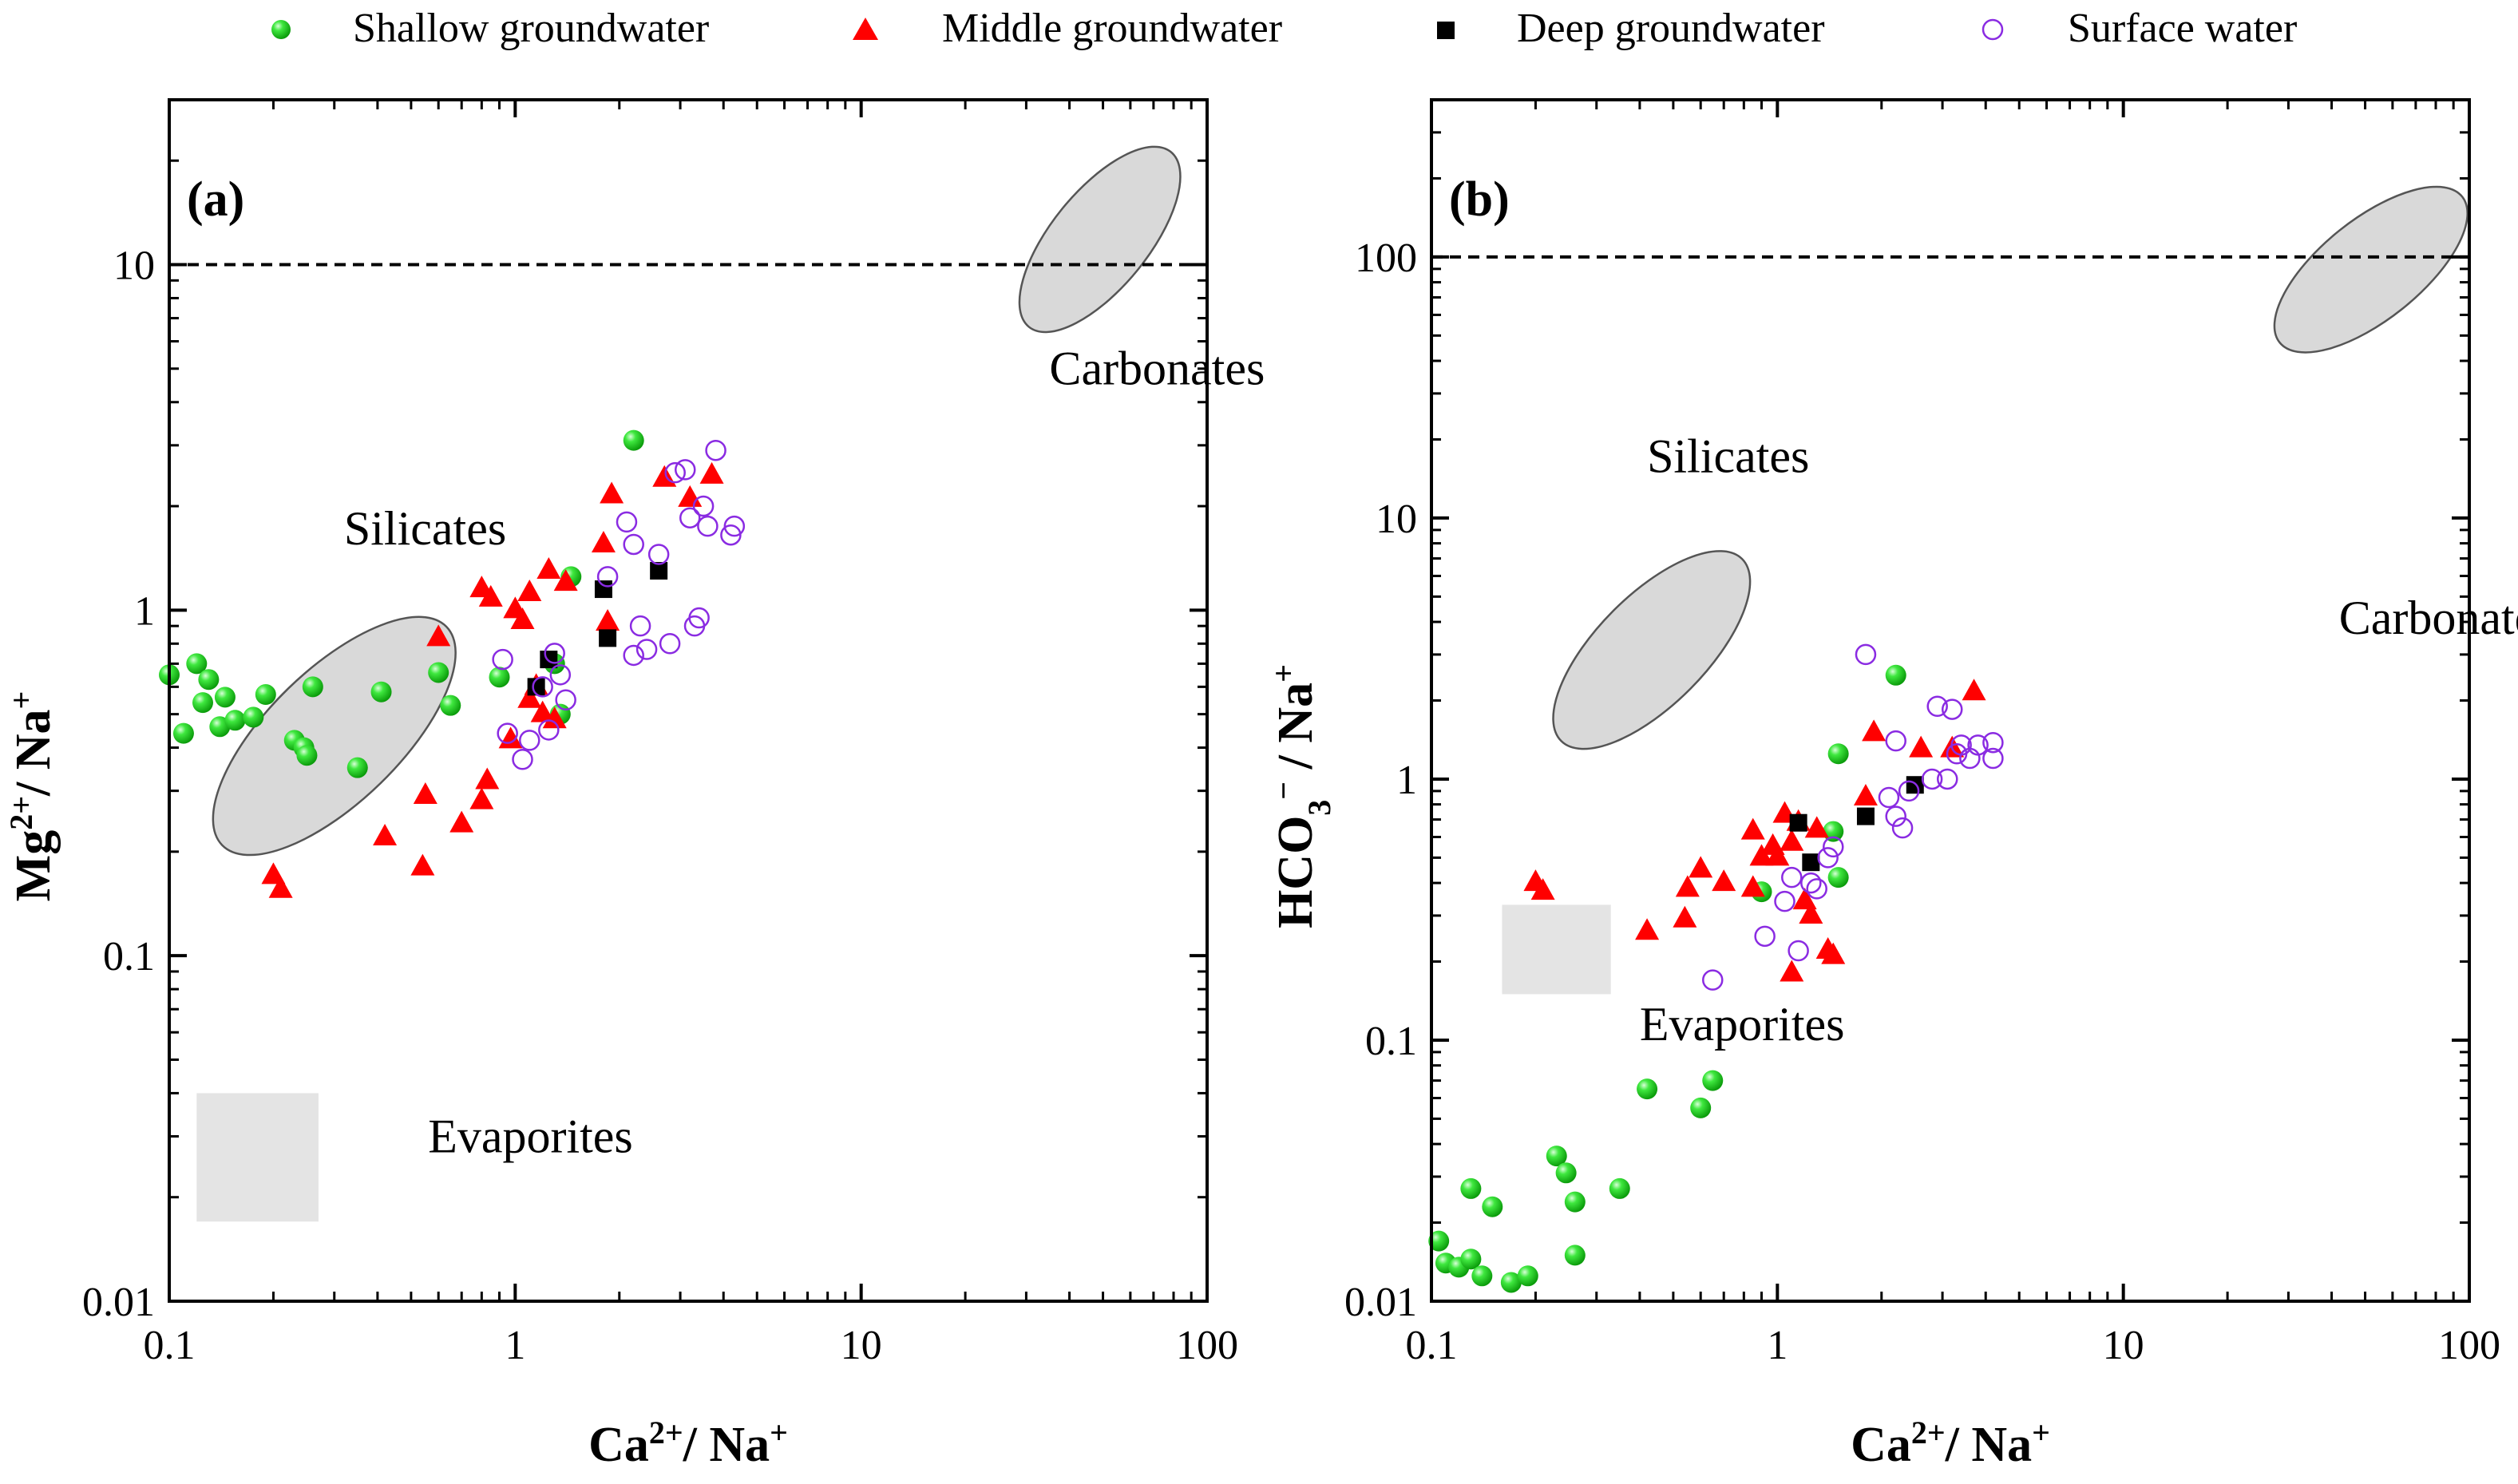 This screenshot has width=2518, height=1484. I want to click on series-surface, so click(1853, 817).